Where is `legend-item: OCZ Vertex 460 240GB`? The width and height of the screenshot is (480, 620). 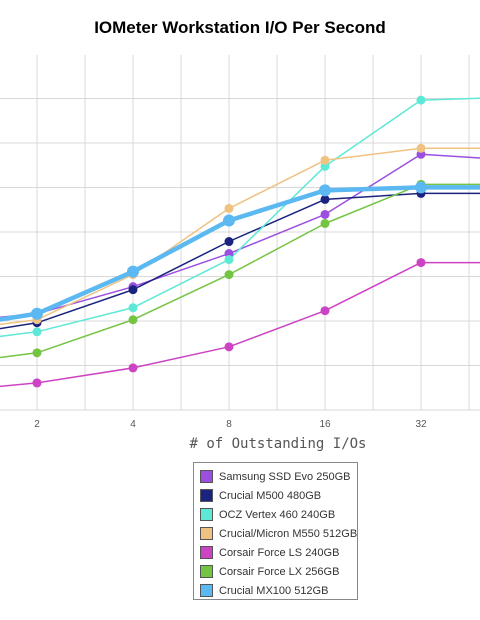
legend-item: OCZ Vertex 460 240GB is located at coordinates (275, 514).